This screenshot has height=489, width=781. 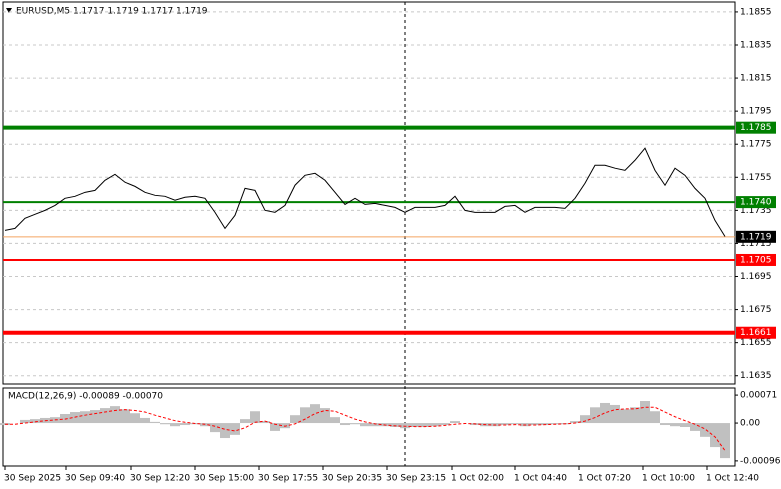 What do you see at coordinates (756, 310) in the screenshot?
I see `y-tick-label: 1.1675` at bounding box center [756, 310].